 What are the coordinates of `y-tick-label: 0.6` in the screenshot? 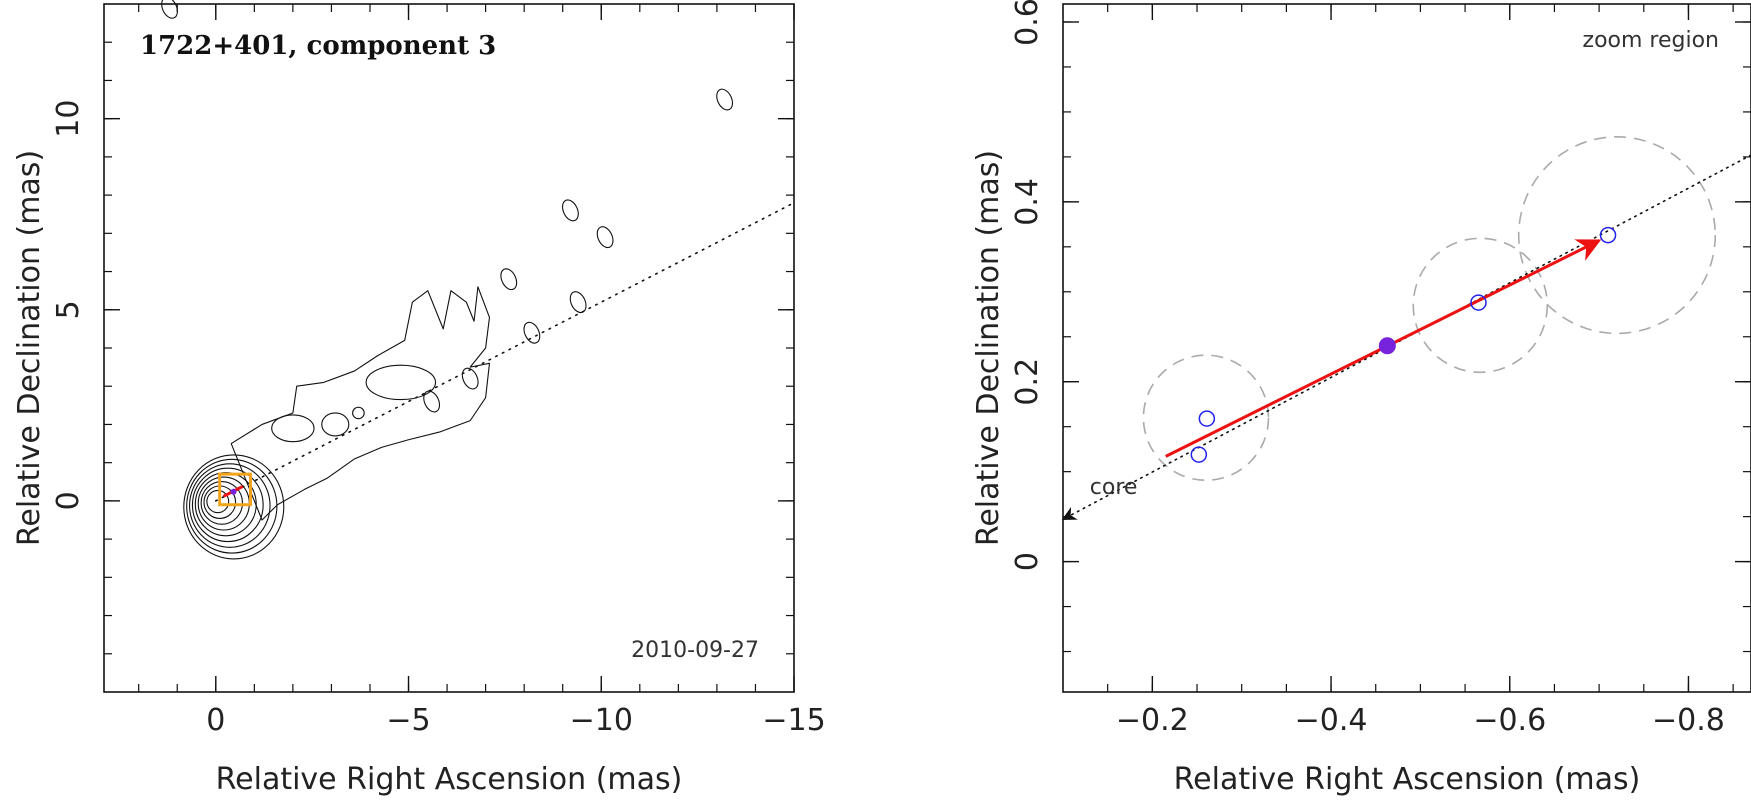 It's located at (1027, 23).